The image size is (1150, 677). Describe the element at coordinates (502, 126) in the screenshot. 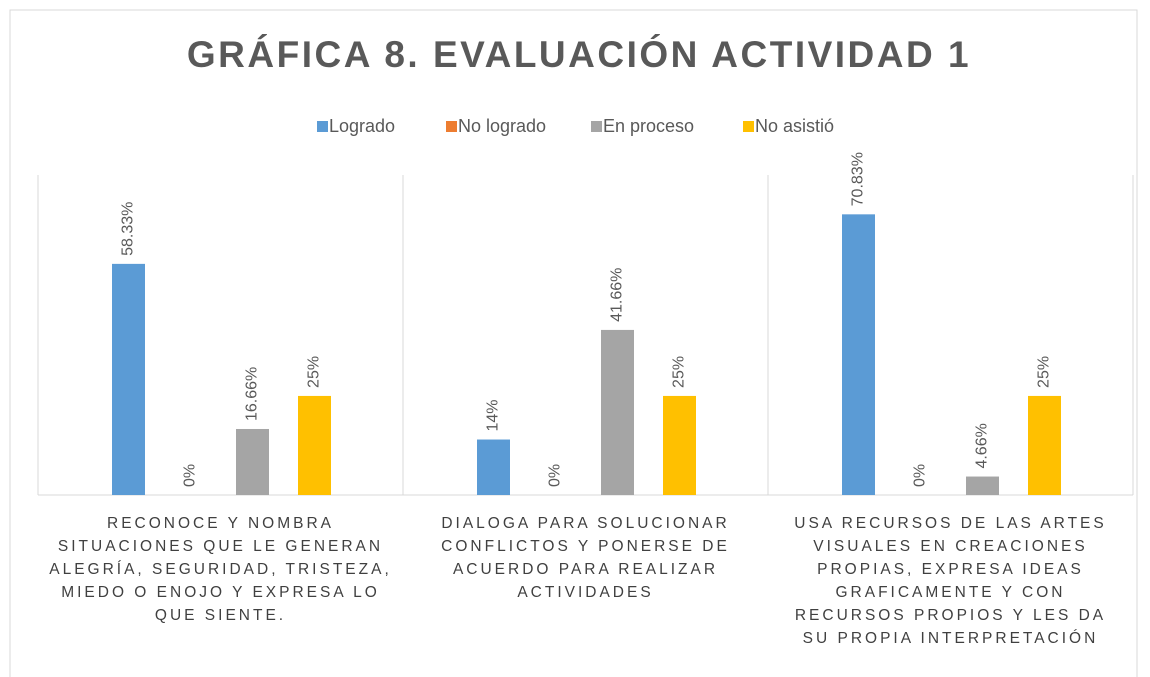

I see `legend-label: No logrado` at that location.